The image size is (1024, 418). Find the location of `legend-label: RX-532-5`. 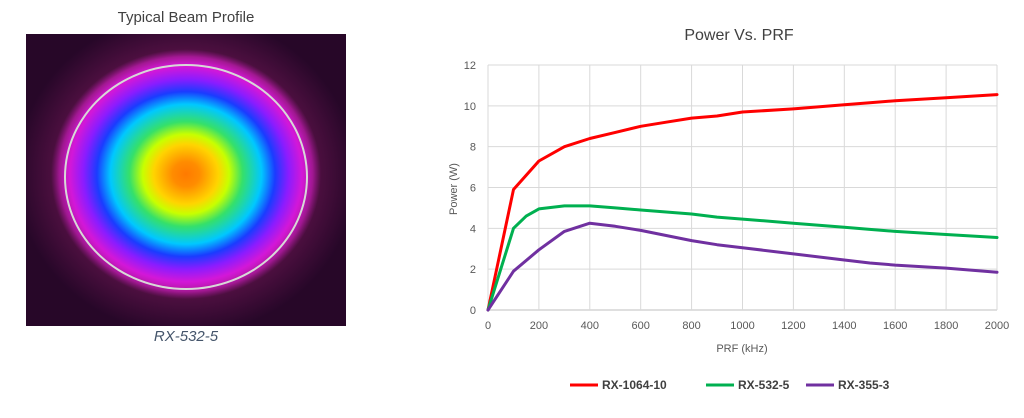

legend-label: RX-532-5 is located at coordinates (764, 385).